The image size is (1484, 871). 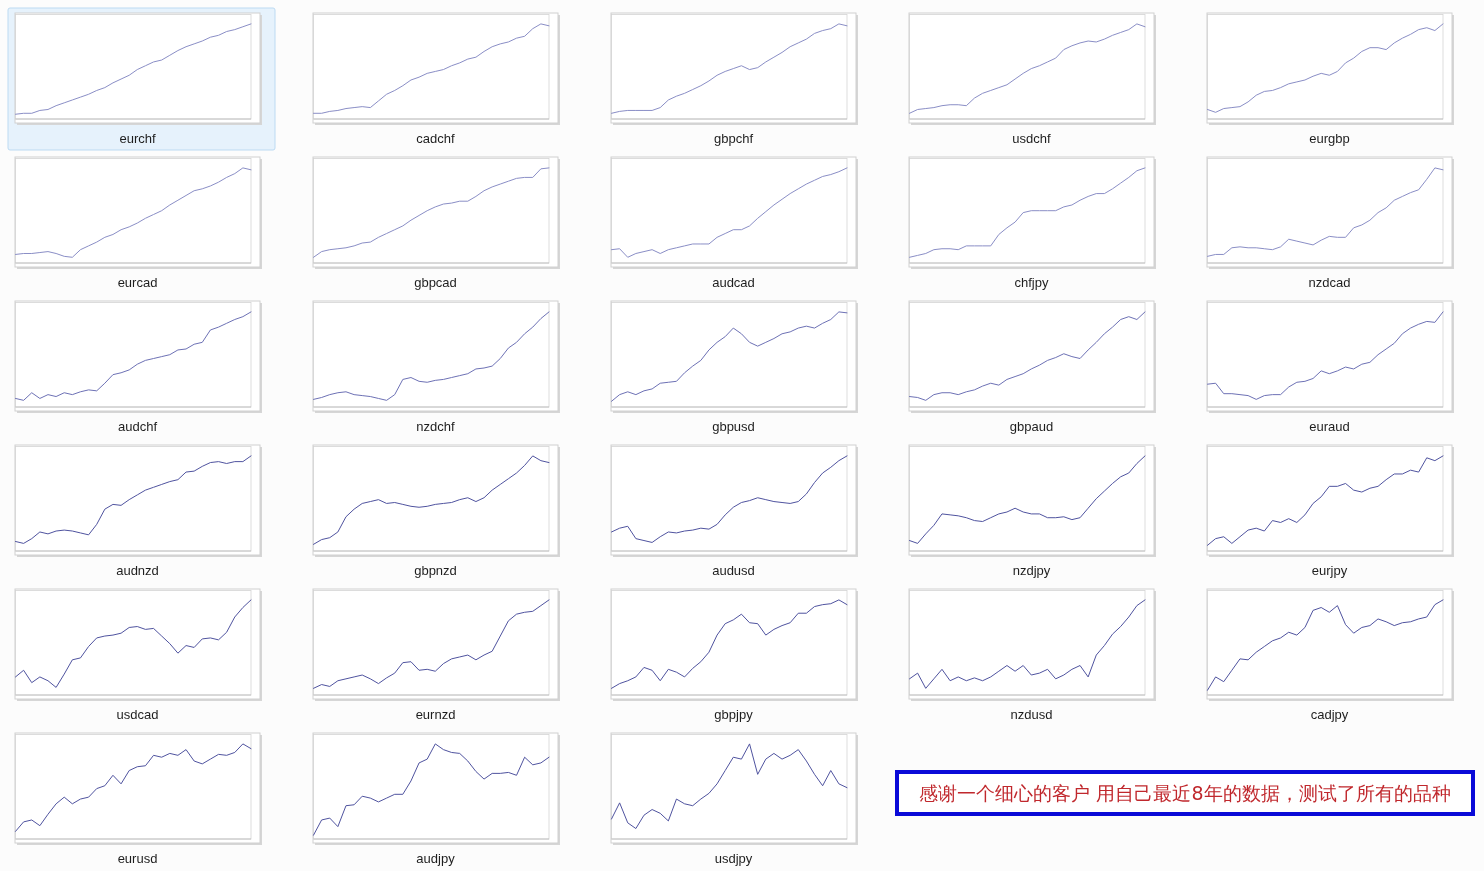 What do you see at coordinates (435, 570) in the screenshot?
I see `text: gbpnzd` at bounding box center [435, 570].